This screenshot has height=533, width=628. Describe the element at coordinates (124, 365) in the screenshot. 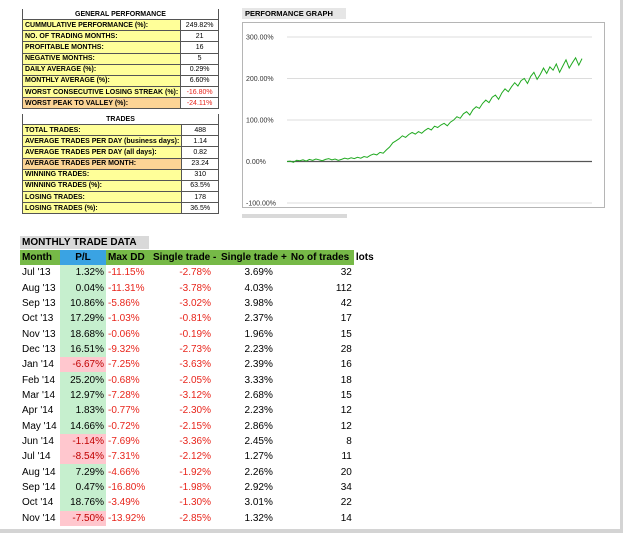

I see `max-dd-cell: -7.25%` at that location.